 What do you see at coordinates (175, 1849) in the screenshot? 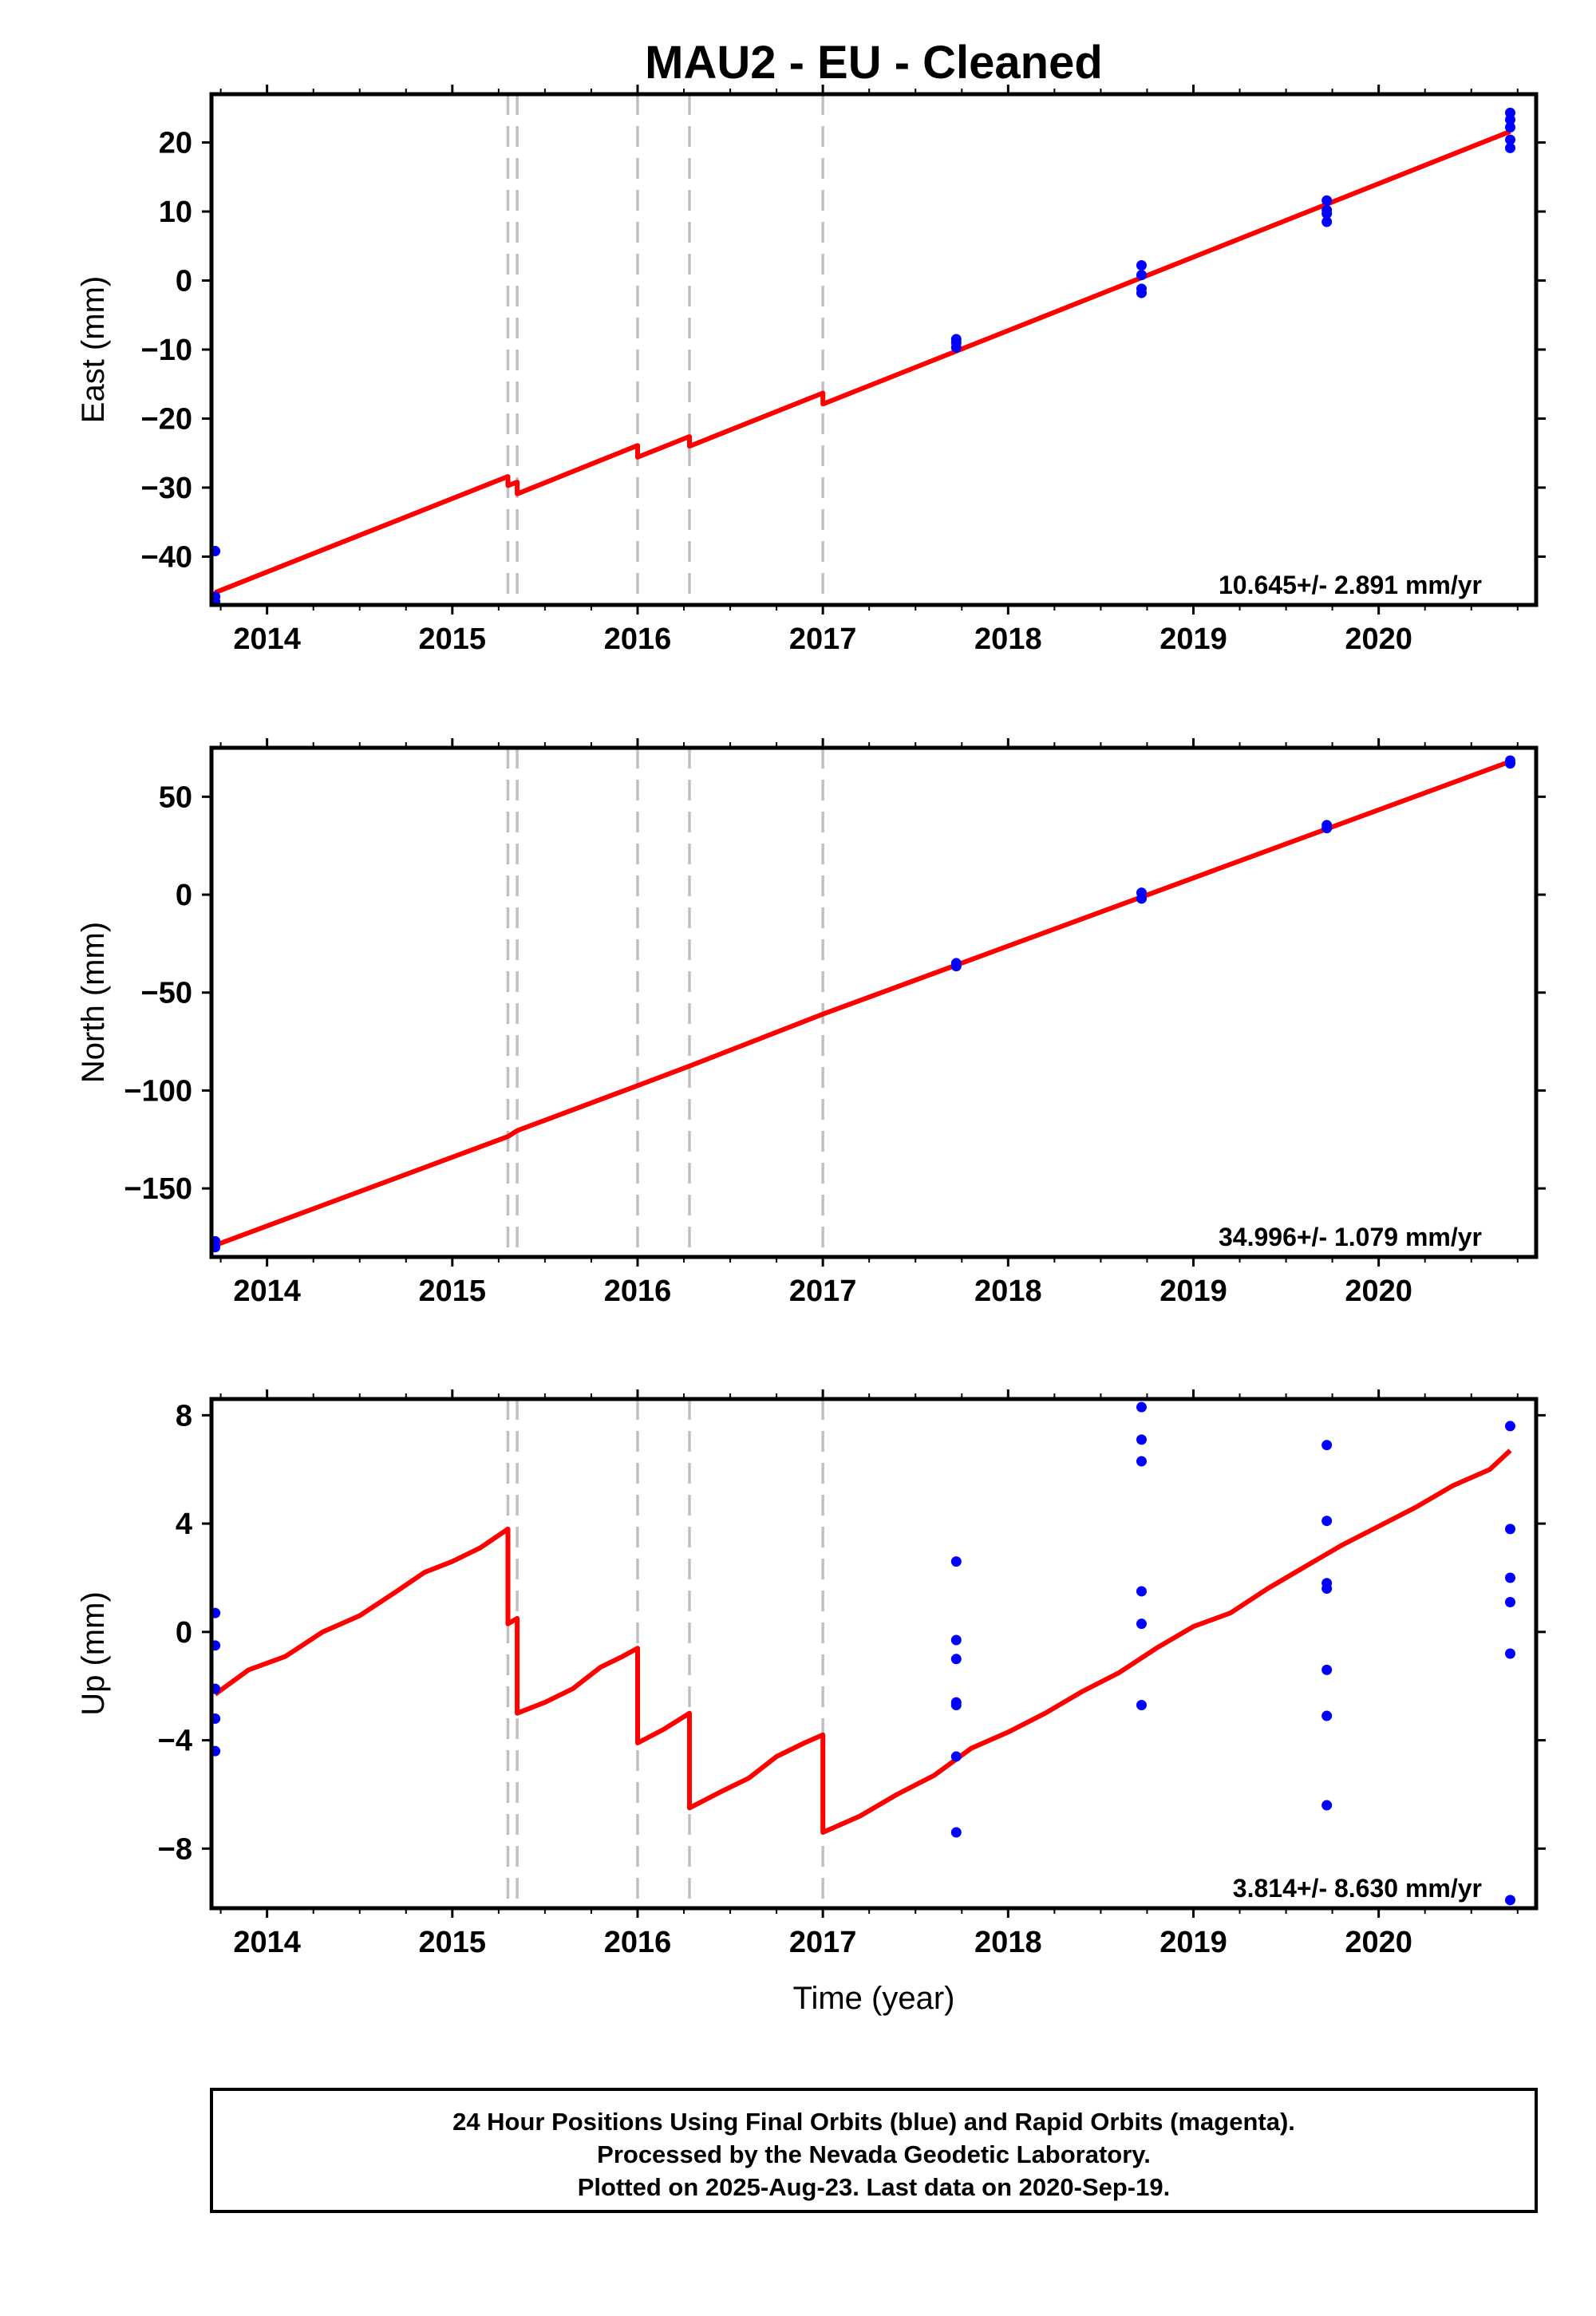
I see `up-y-tick-label: −8` at bounding box center [175, 1849].